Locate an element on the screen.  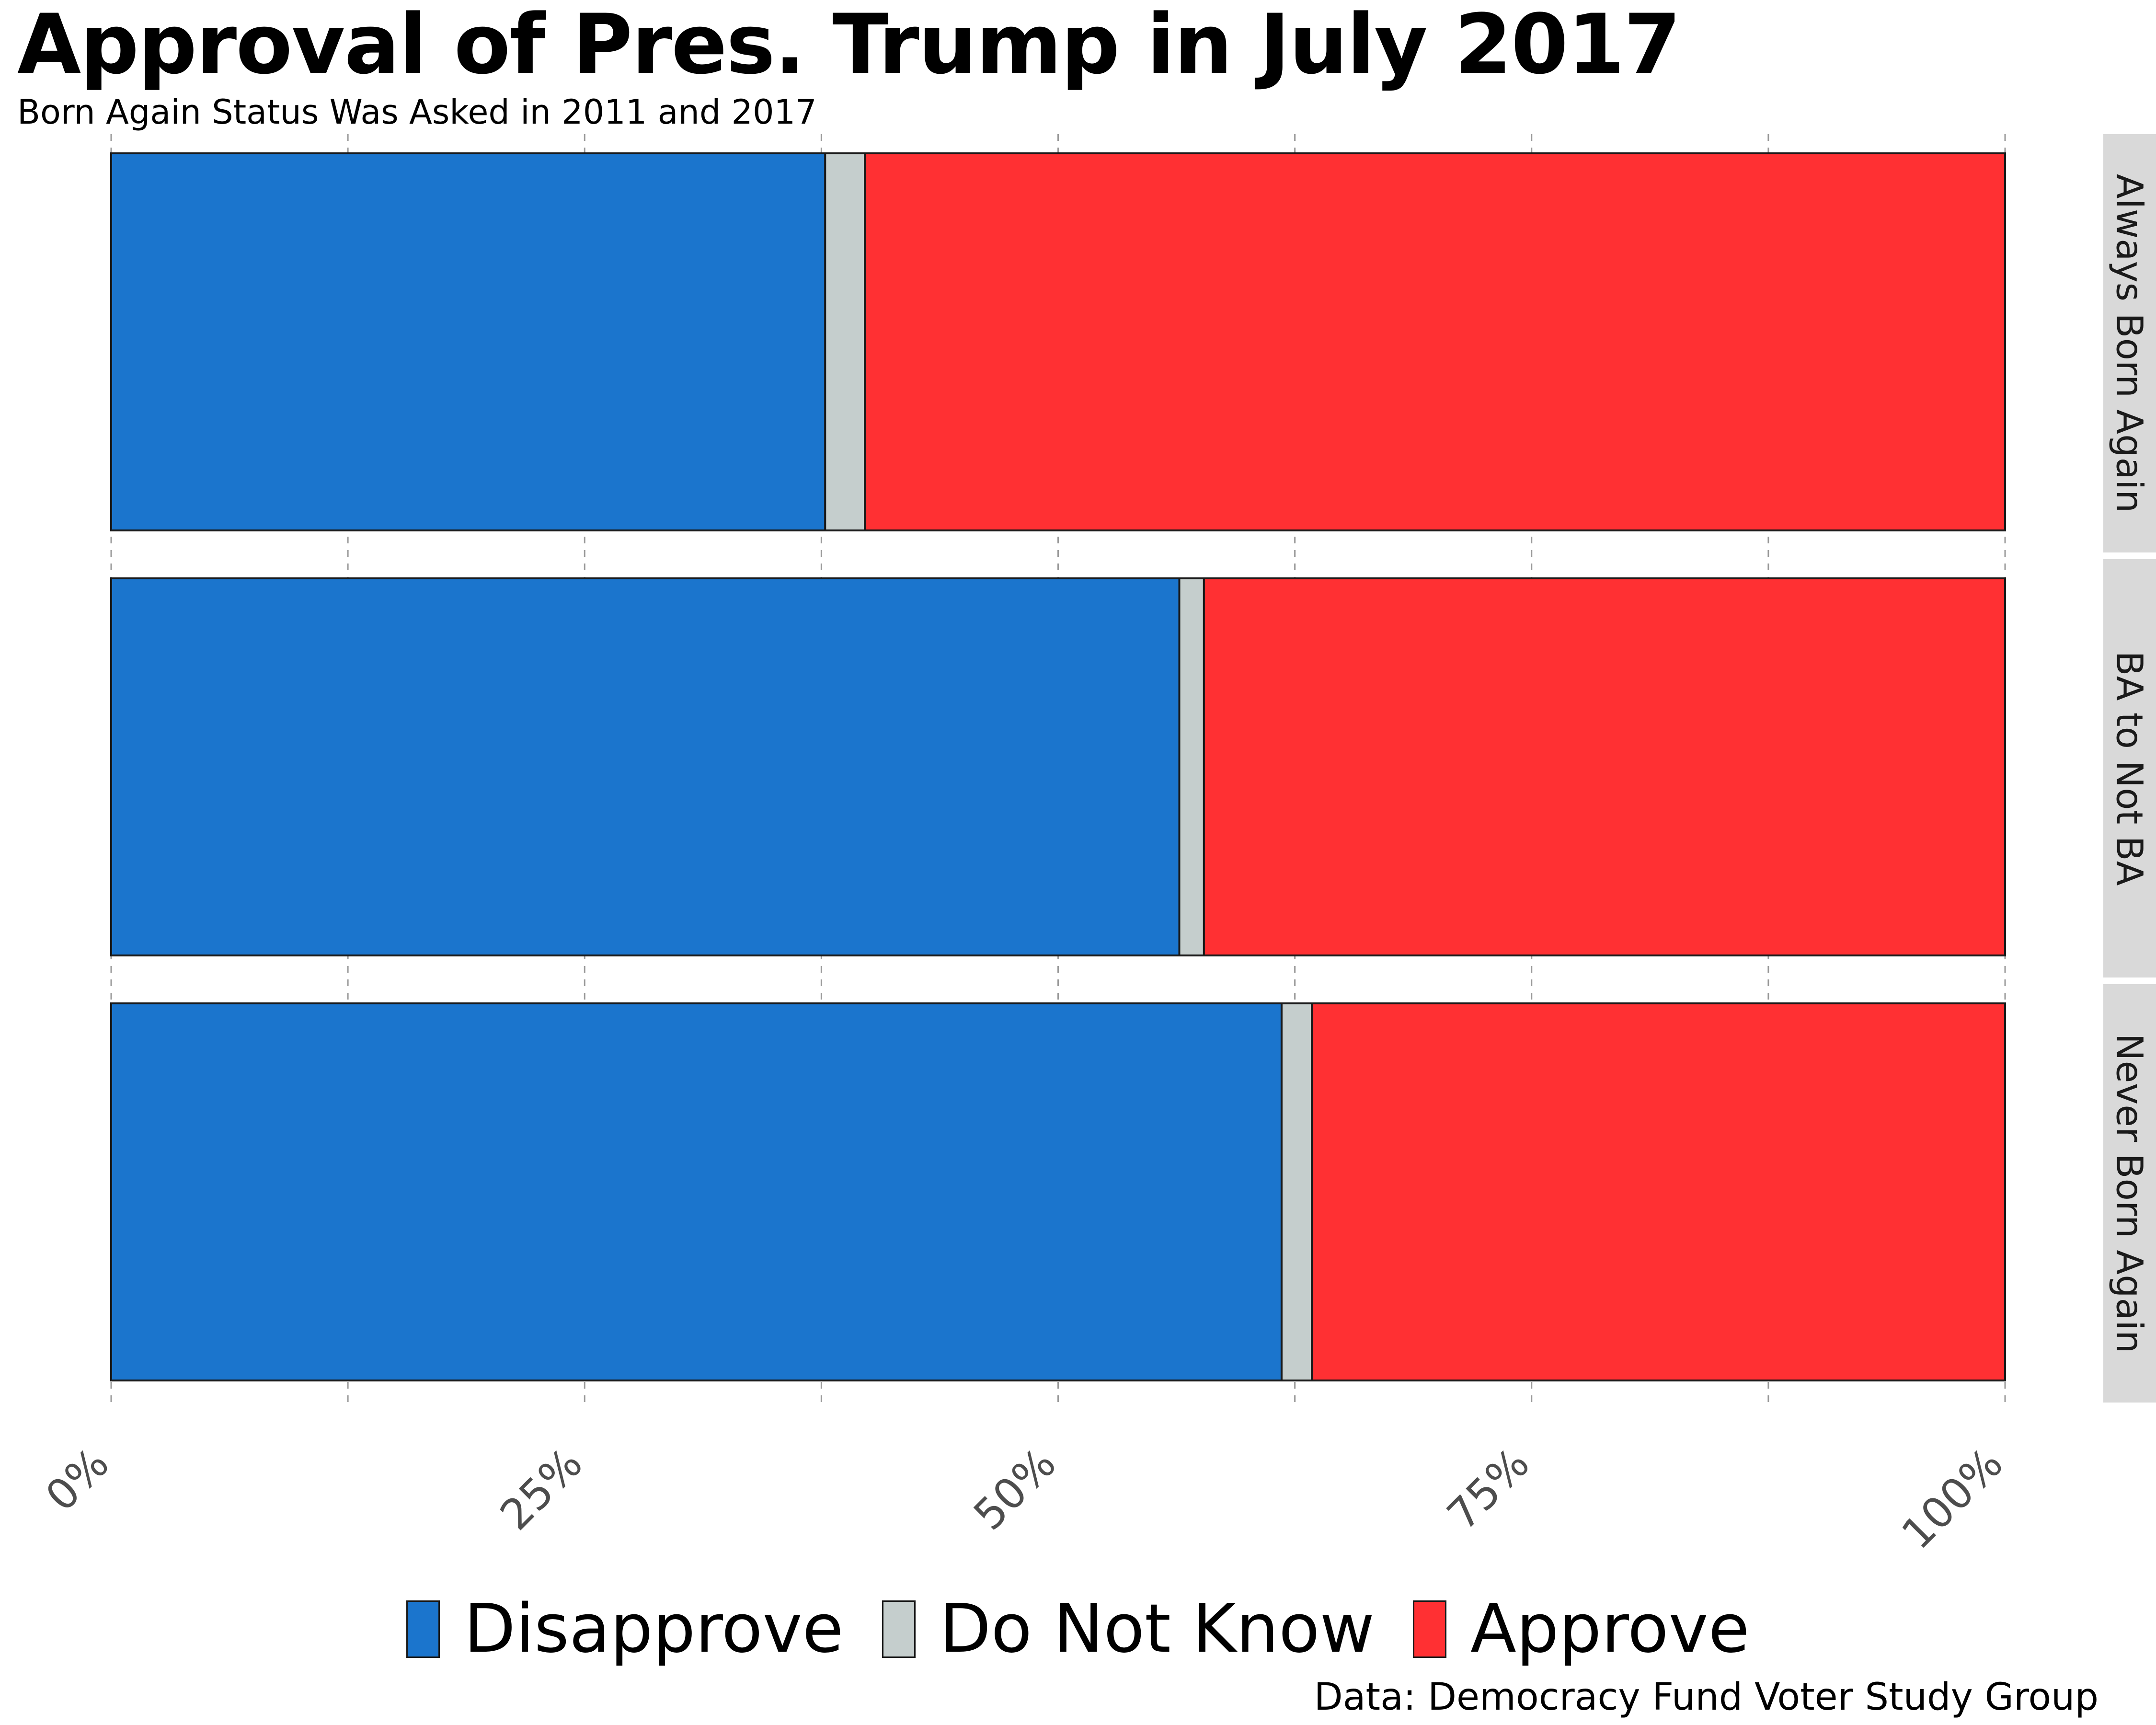
x-tick-label: 75% is located at coordinates (1487, 1489).